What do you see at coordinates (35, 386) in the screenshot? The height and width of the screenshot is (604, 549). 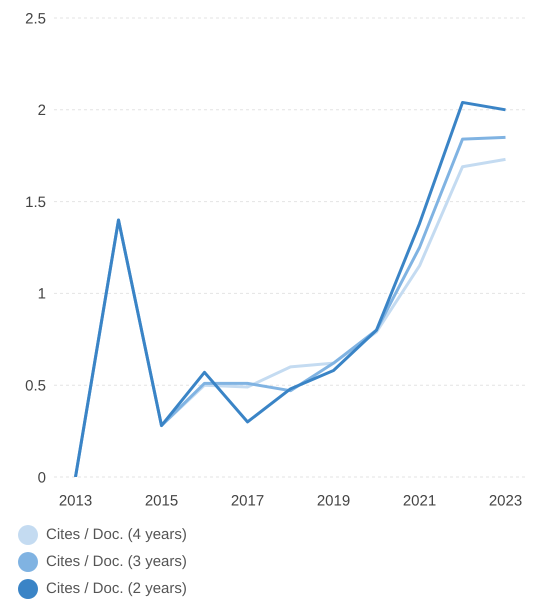 I see `y-tick-label: 0.5` at bounding box center [35, 386].